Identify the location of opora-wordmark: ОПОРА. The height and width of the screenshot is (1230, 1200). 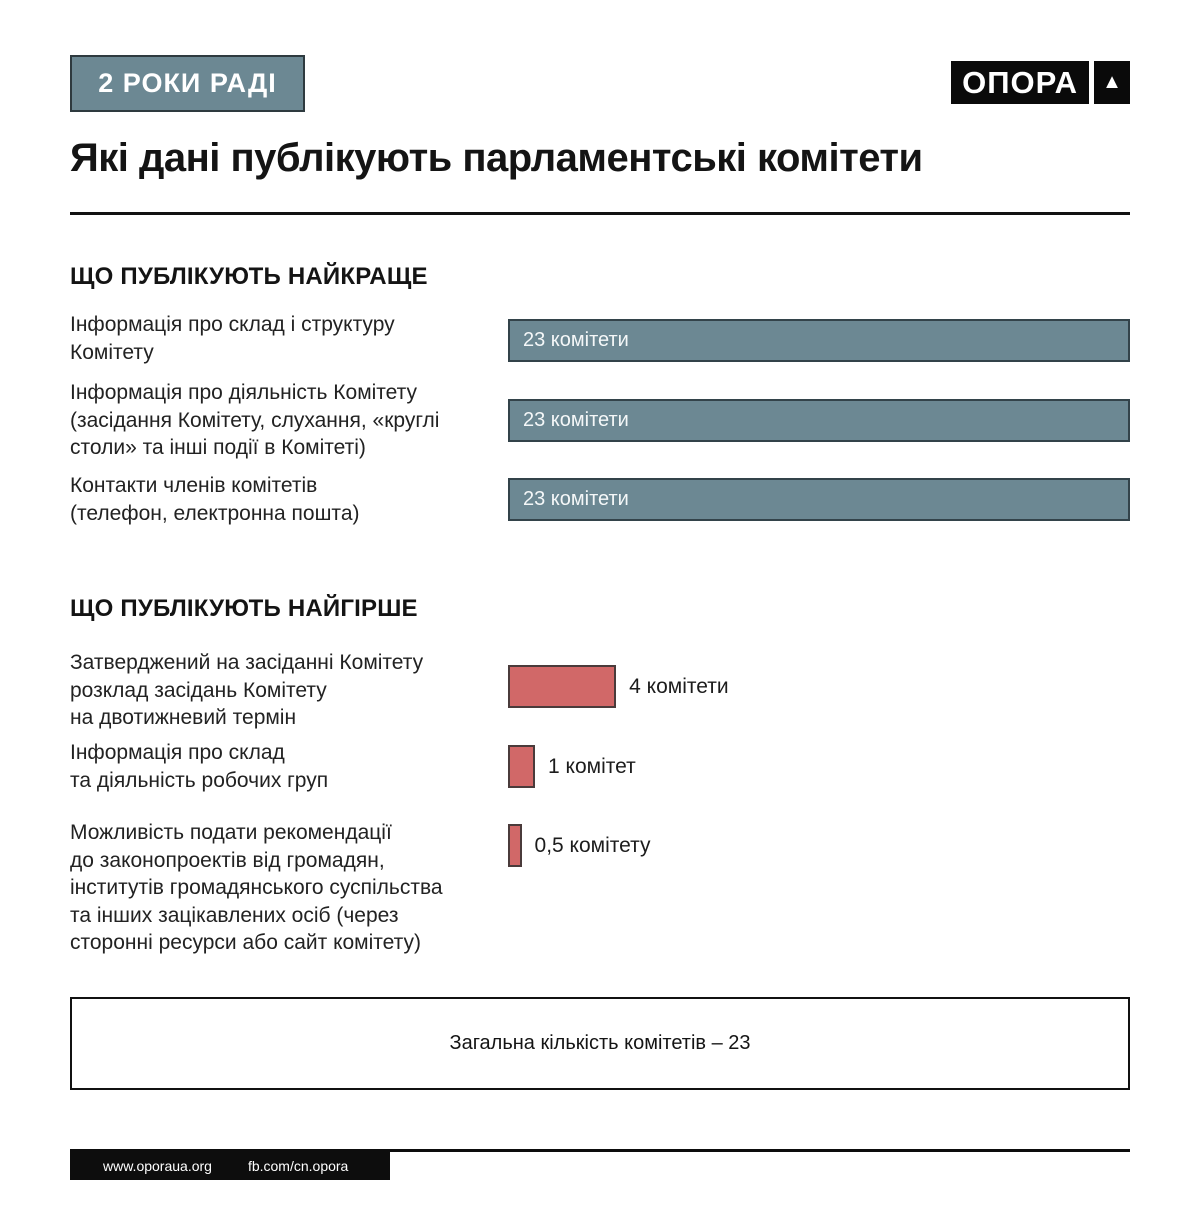
(1020, 82).